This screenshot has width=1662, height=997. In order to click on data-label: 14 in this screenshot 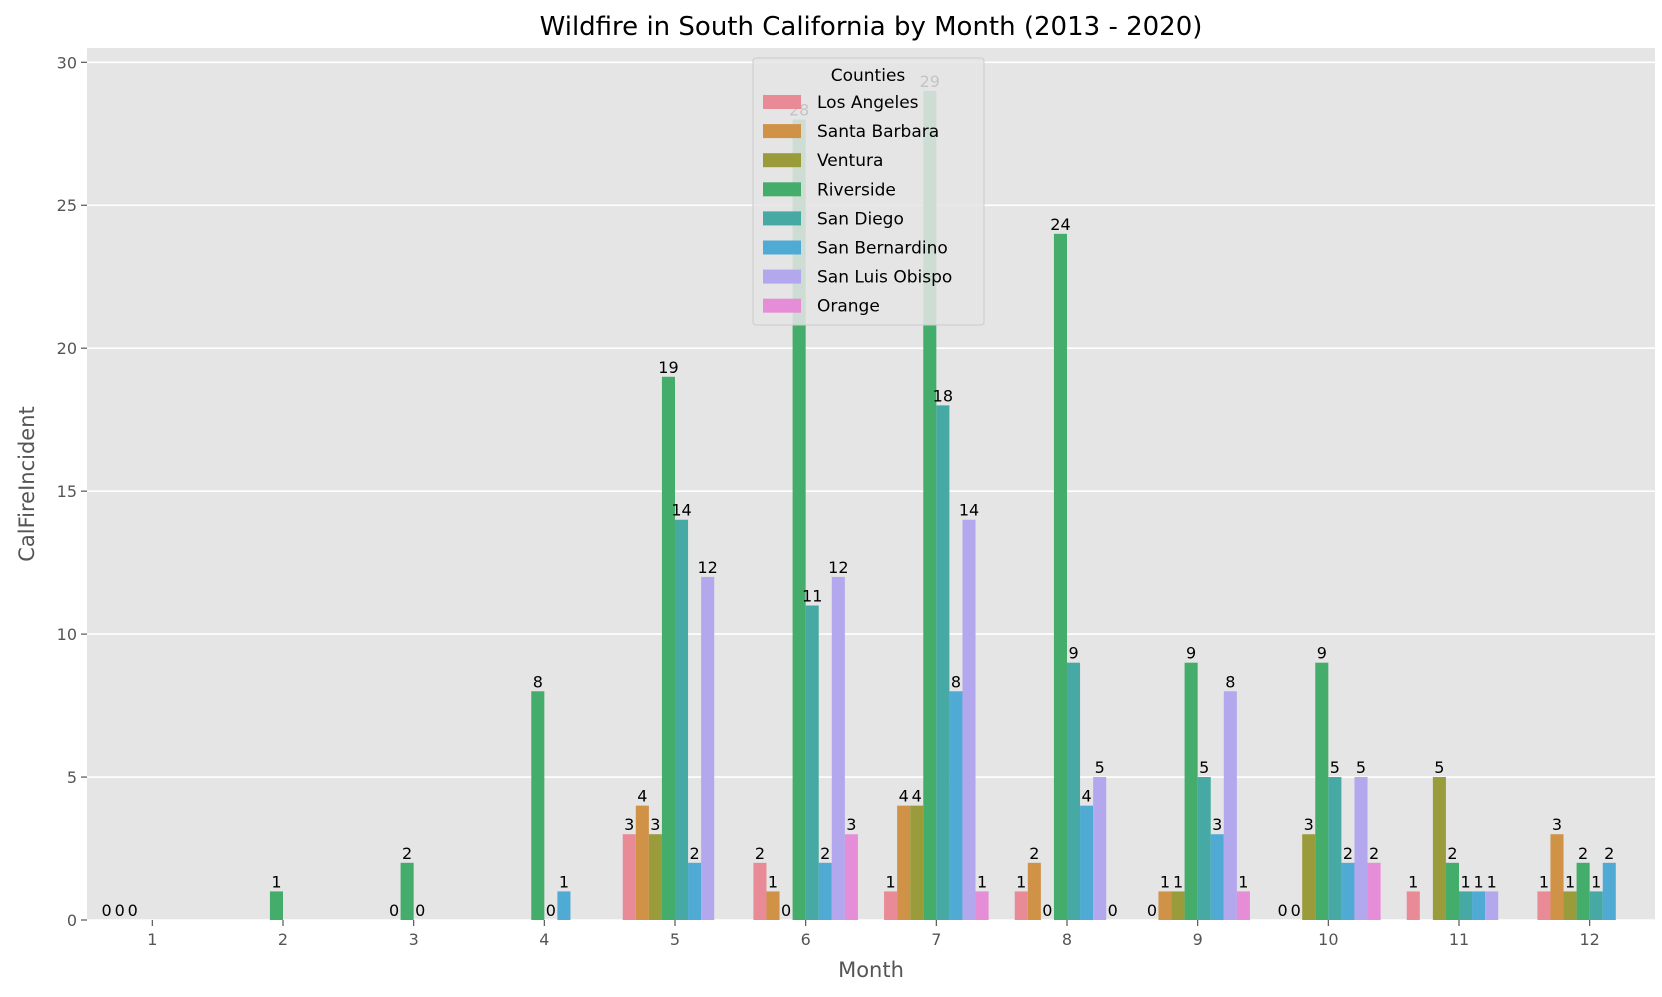, I will do `click(681, 510)`.